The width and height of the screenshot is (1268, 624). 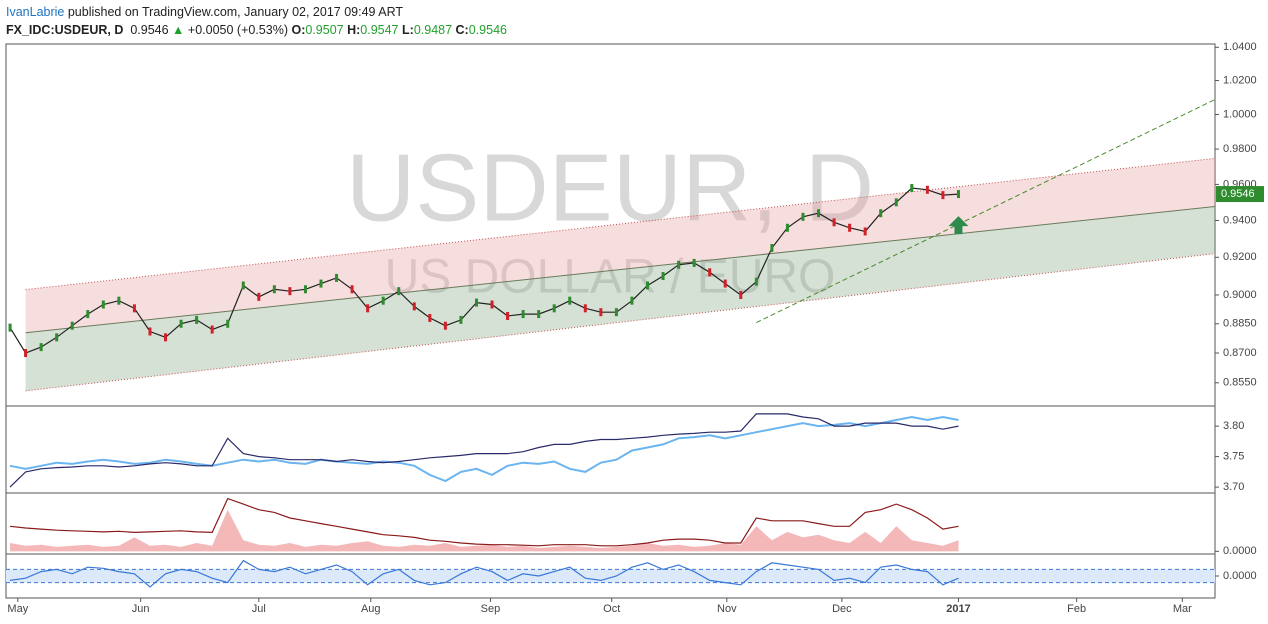 I want to click on x-tick-label: 2017, so click(x=958, y=609).